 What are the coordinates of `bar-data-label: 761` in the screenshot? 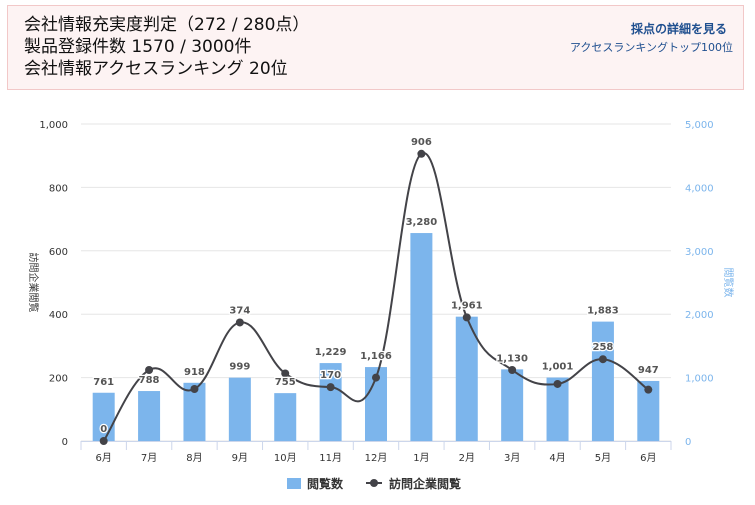 It's located at (103, 382).